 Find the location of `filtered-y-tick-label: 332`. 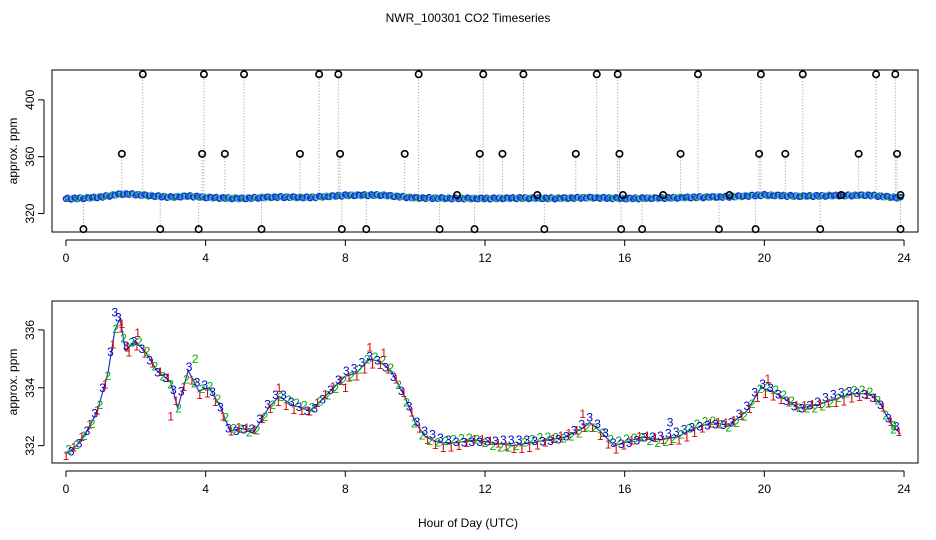

filtered-y-tick-label: 332 is located at coordinates (30, 445).